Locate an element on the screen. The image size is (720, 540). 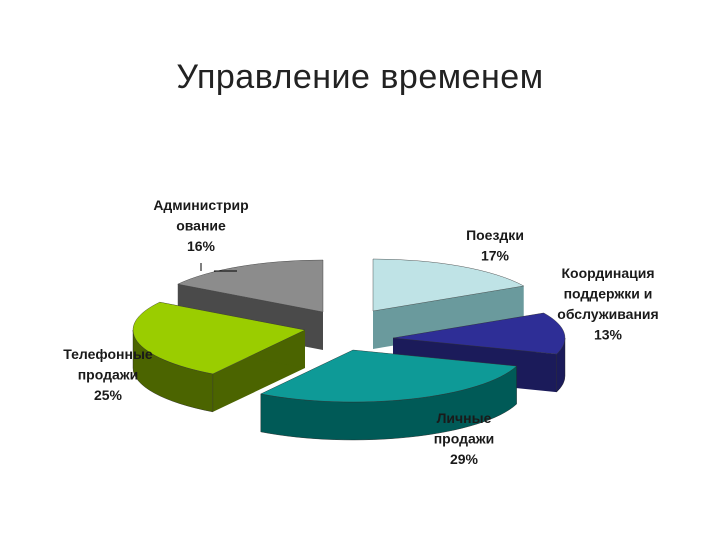
label-telefonnye-prodazhi: Телефонные продажи 25% is located at coordinates (108, 374).